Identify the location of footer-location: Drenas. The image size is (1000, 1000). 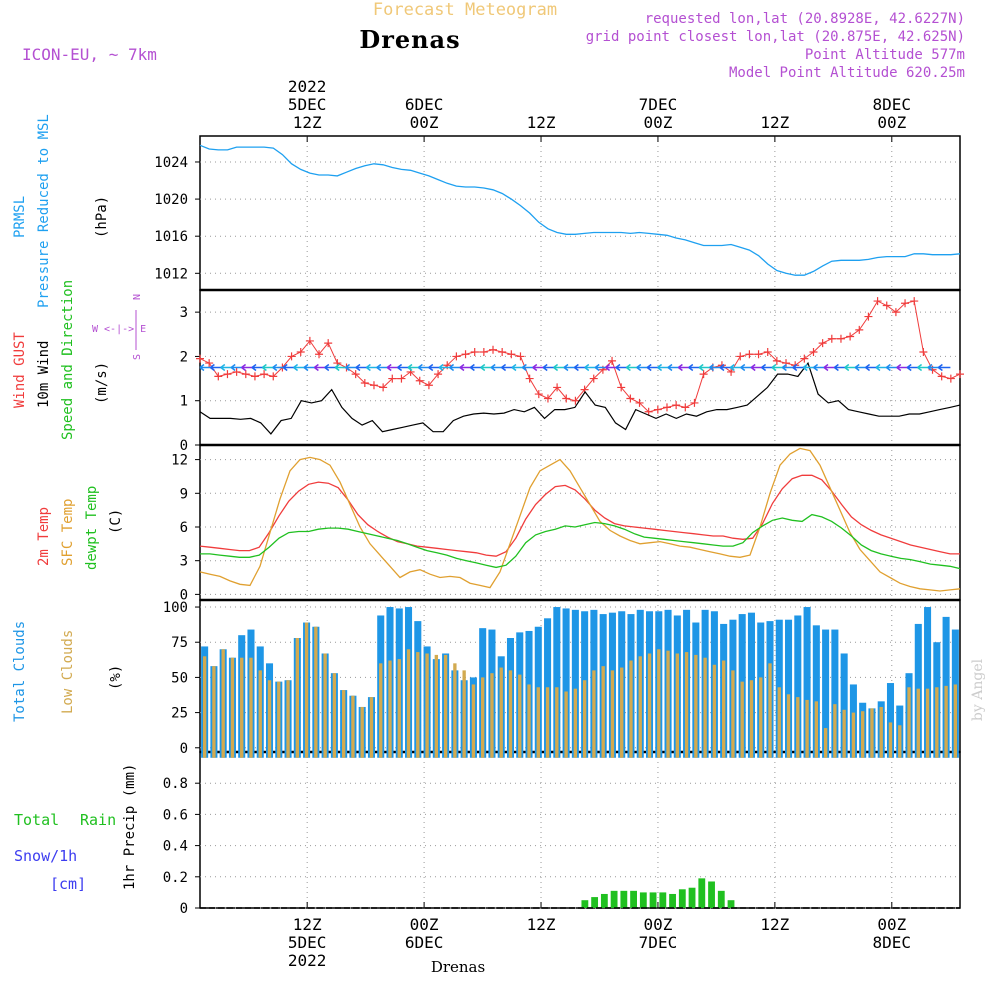
(458, 967).